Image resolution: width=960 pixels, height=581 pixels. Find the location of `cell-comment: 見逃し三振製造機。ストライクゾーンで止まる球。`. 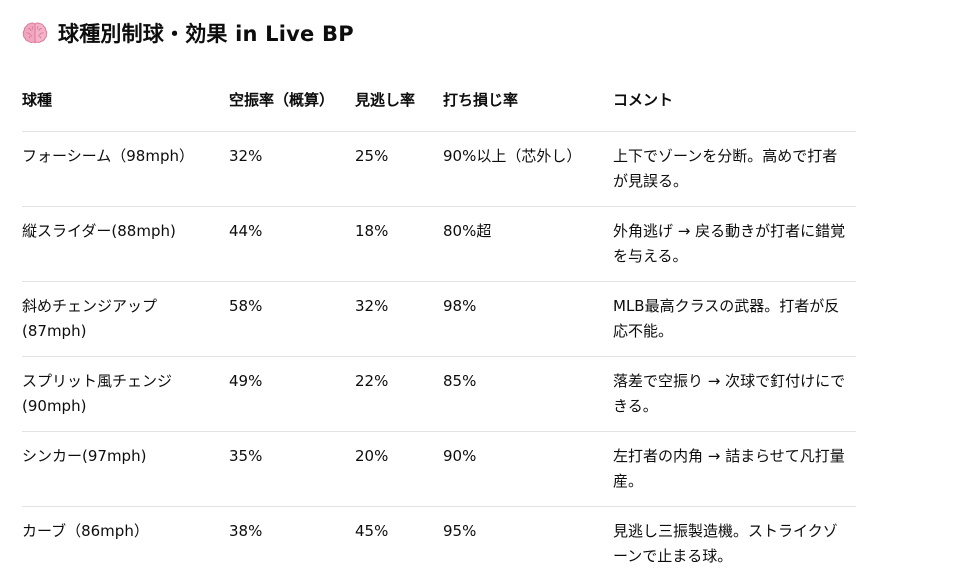

cell-comment: 見逃し三振製造機。ストライクゾーンで止まる球。 is located at coordinates (734, 544).